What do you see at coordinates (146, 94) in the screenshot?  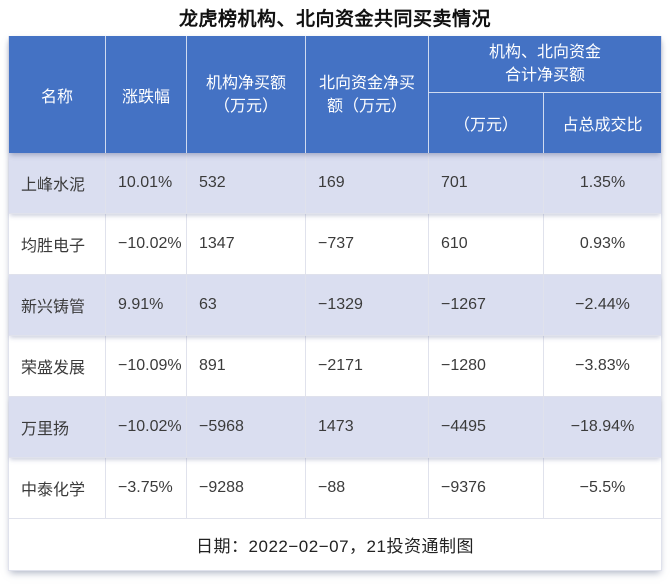 I see `col-header-change: 涨跌幅` at bounding box center [146, 94].